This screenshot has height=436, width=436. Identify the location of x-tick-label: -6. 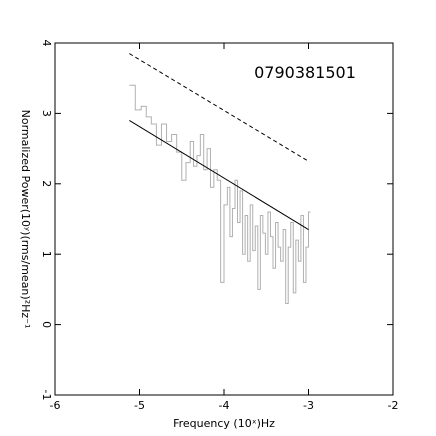
(55, 405).